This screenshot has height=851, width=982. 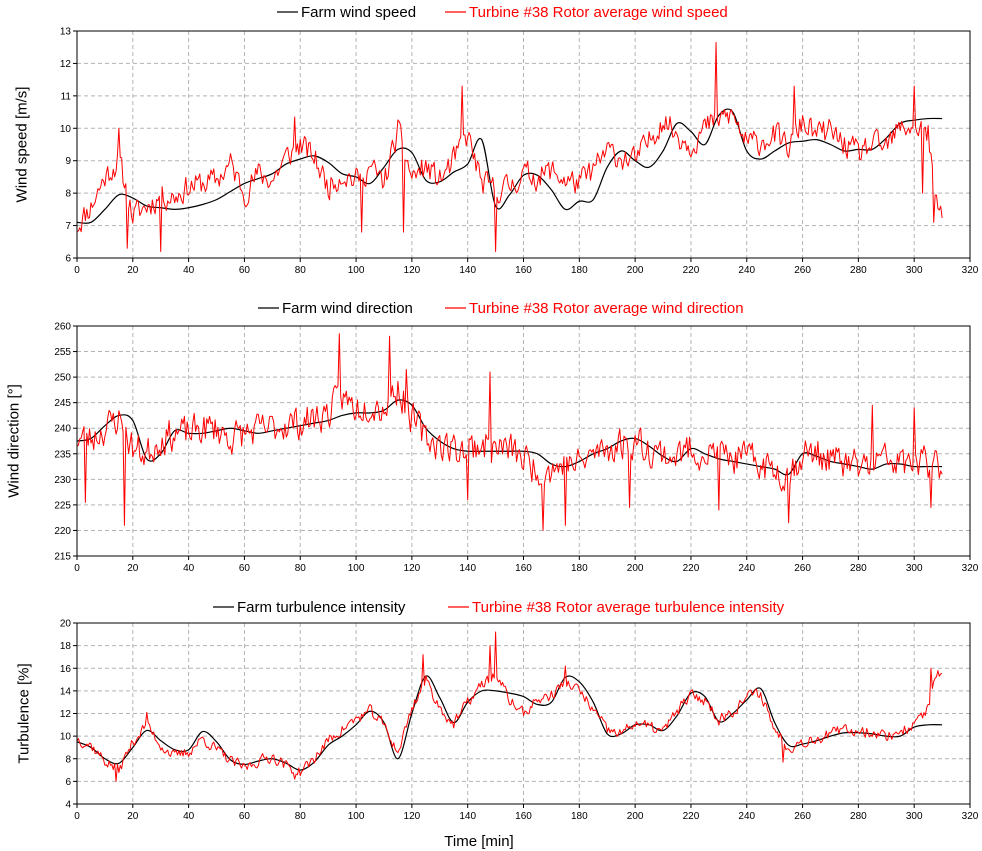 What do you see at coordinates (68, 226) in the screenshot?
I see `y-tick-label: 7` at bounding box center [68, 226].